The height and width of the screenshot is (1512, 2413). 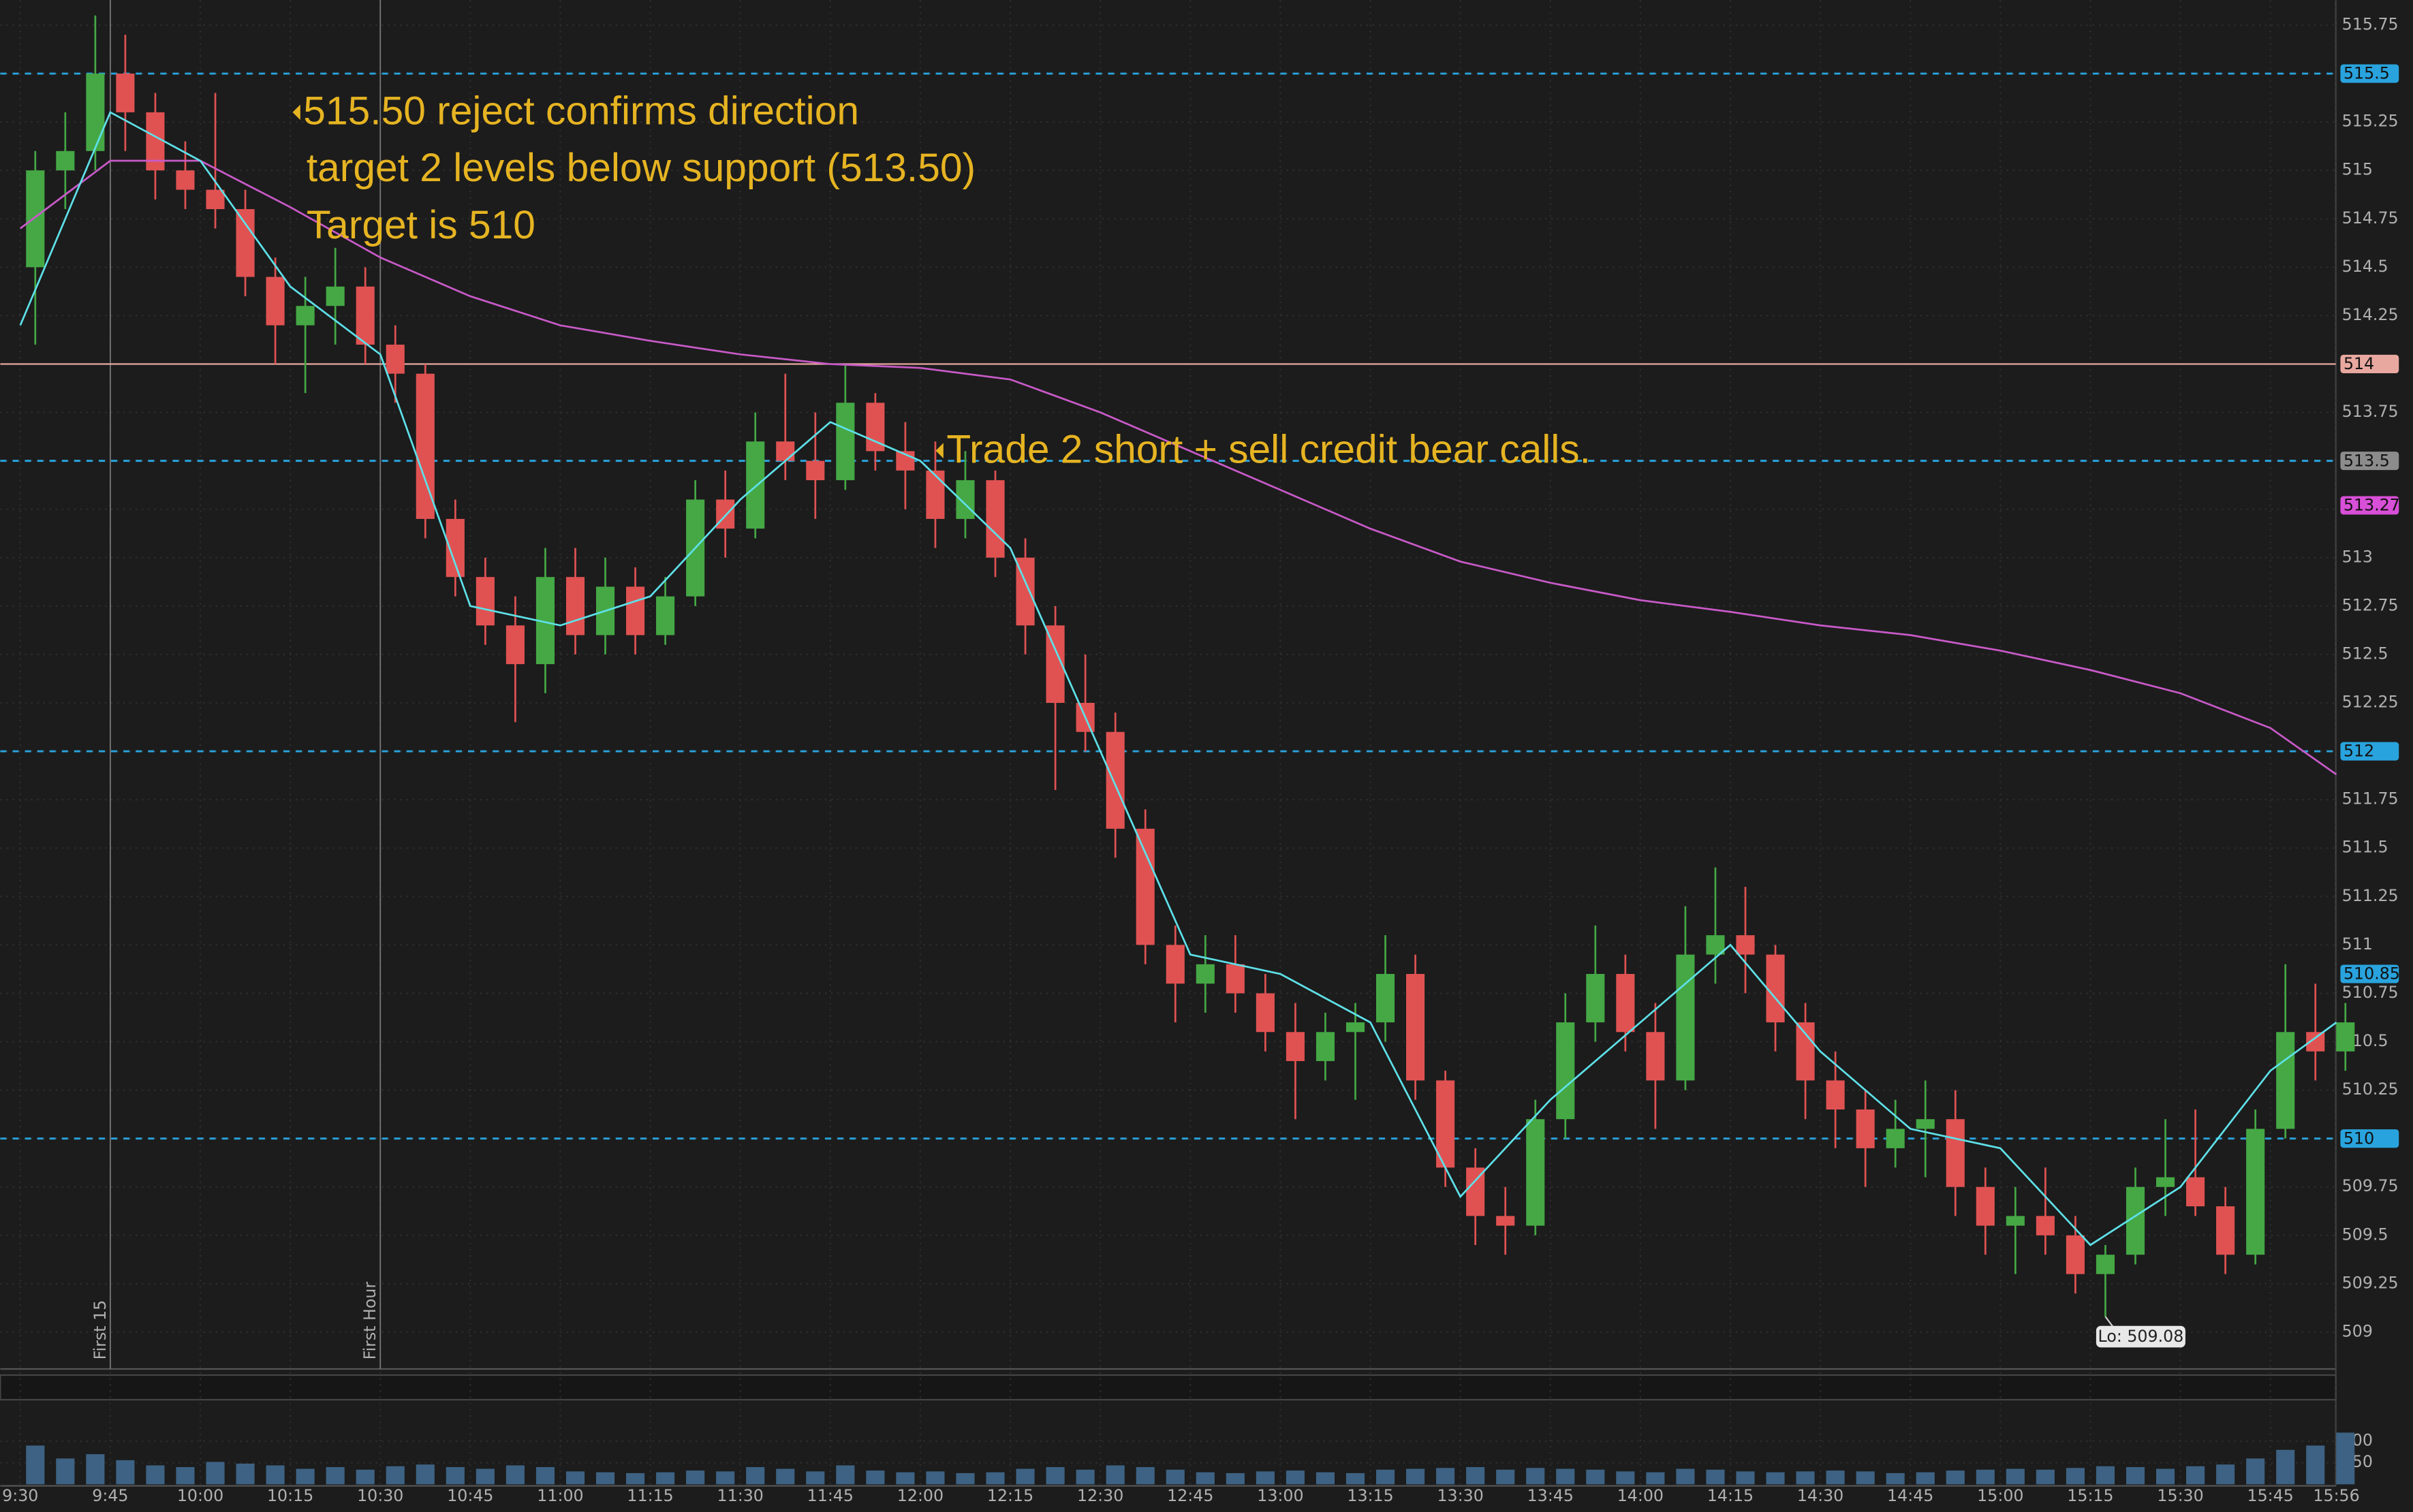 What do you see at coordinates (2367, 460) in the screenshot?
I see `price-tag-label: 513.5` at bounding box center [2367, 460].